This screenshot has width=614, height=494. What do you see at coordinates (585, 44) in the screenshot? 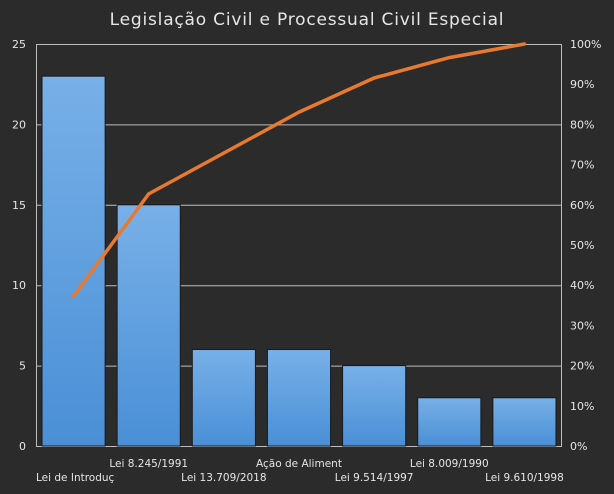
I see `right-tick-label: 100%` at bounding box center [585, 44].